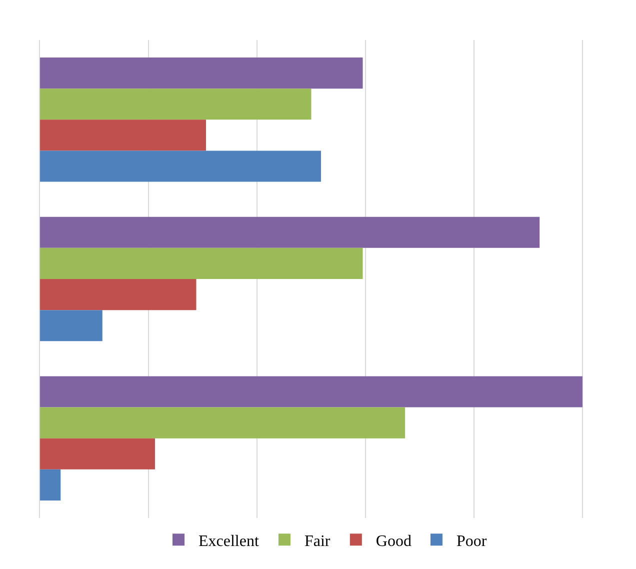  What do you see at coordinates (229, 541) in the screenshot?
I see `legend-label: Excellent` at bounding box center [229, 541].